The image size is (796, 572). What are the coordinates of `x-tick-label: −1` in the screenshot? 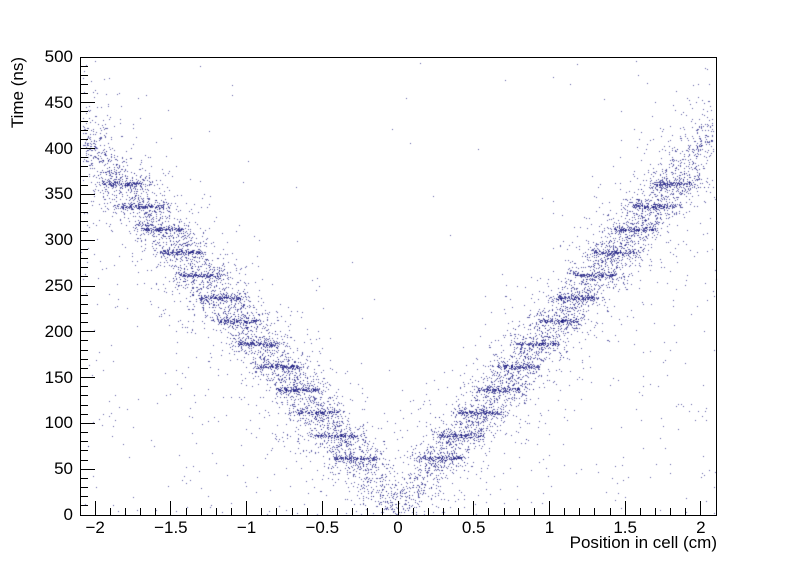 It's located at (246, 527).